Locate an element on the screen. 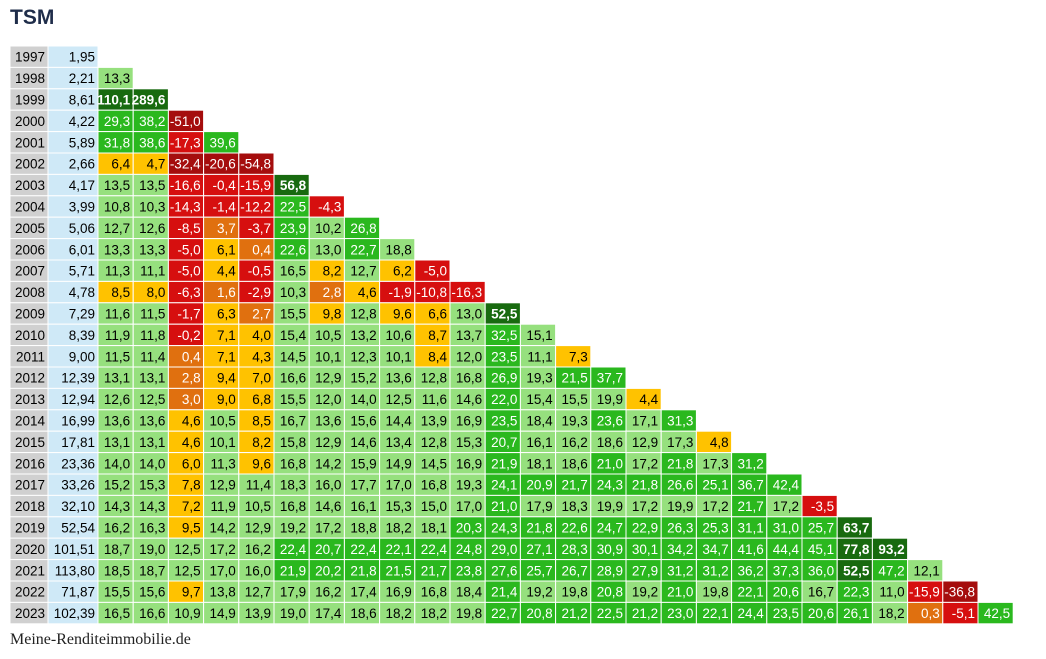  price-cell-label: 7,29 is located at coordinates (82, 314).